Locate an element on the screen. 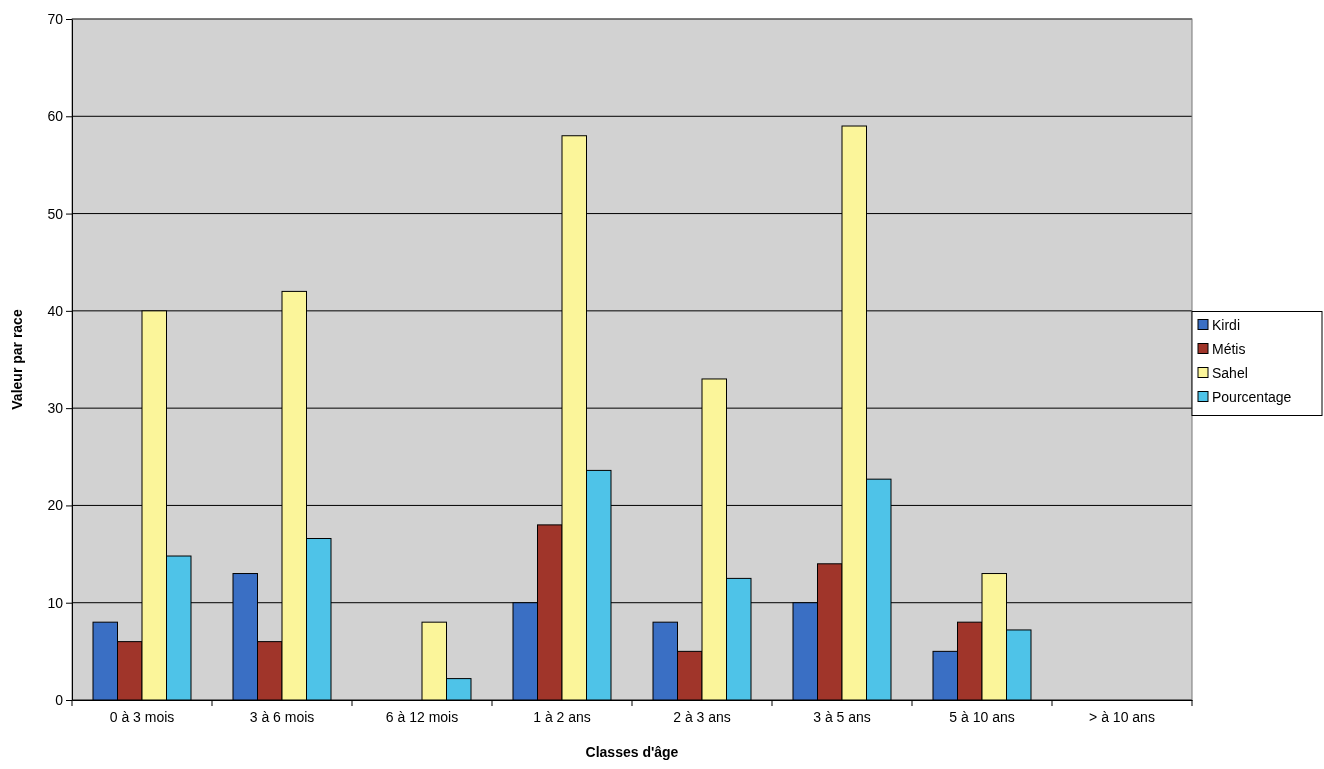 The height and width of the screenshot is (769, 1324). x-tick-label: 2 à 3 ans is located at coordinates (702, 716).